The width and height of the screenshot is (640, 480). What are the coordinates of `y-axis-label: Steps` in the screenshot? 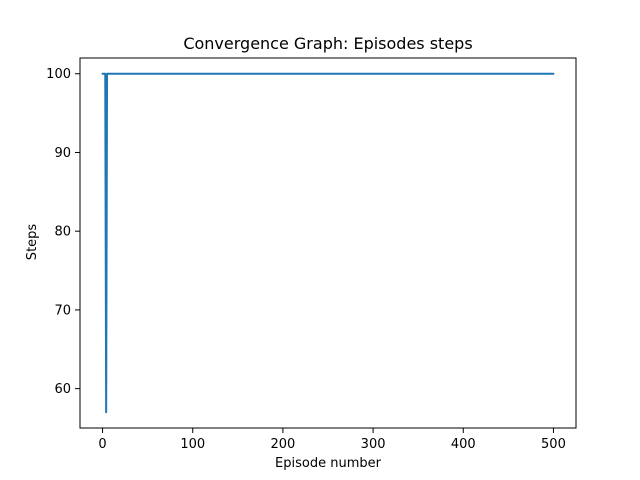 It's located at (32, 242).